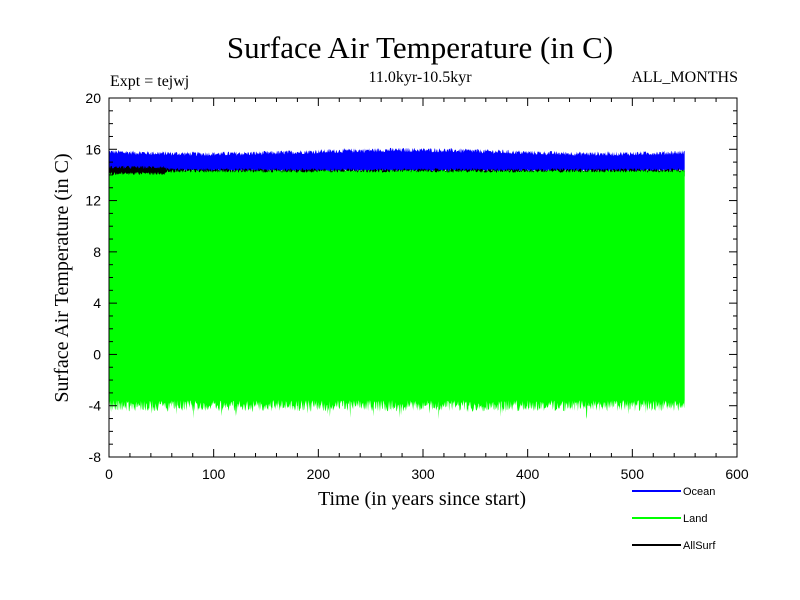 Image resolution: width=800 pixels, height=600 pixels. Describe the element at coordinates (420, 77) in the screenshot. I see `period-label: 11.0kyr-10.5kyr` at that location.